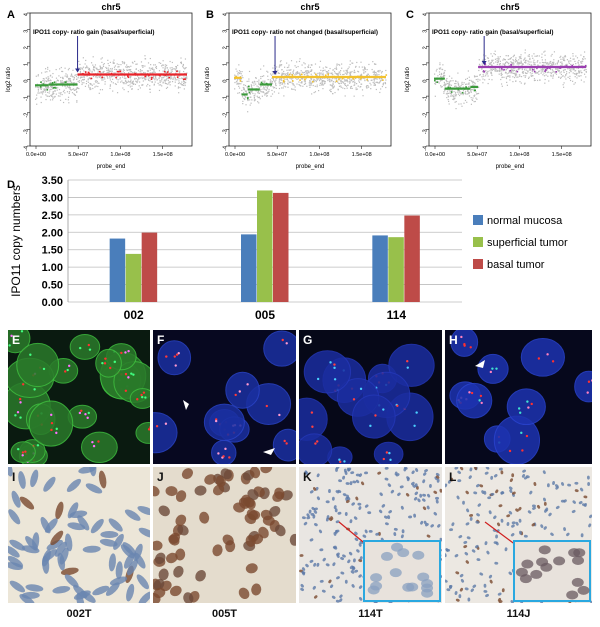  What do you see at coordinates (562, 155) in the screenshot?
I see `x-tick-label: 1.5e+08` at bounding box center [562, 155].